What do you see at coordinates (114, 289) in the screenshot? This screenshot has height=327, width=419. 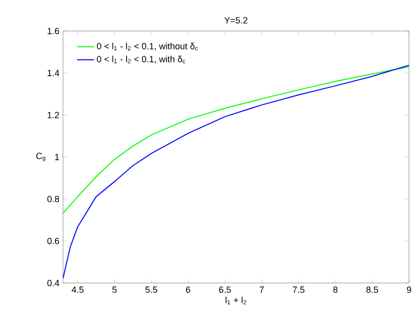 I see `x-tick-label: 5` at bounding box center [114, 289].